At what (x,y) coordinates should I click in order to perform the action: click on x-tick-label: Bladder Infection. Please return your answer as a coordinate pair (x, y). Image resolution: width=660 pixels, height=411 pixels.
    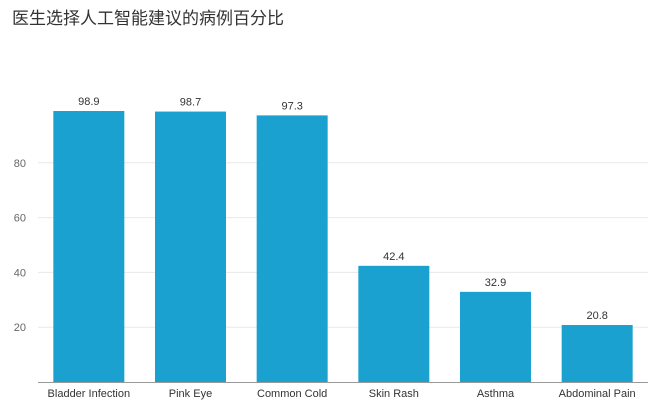
    Looking at the image, I should click on (89, 394).